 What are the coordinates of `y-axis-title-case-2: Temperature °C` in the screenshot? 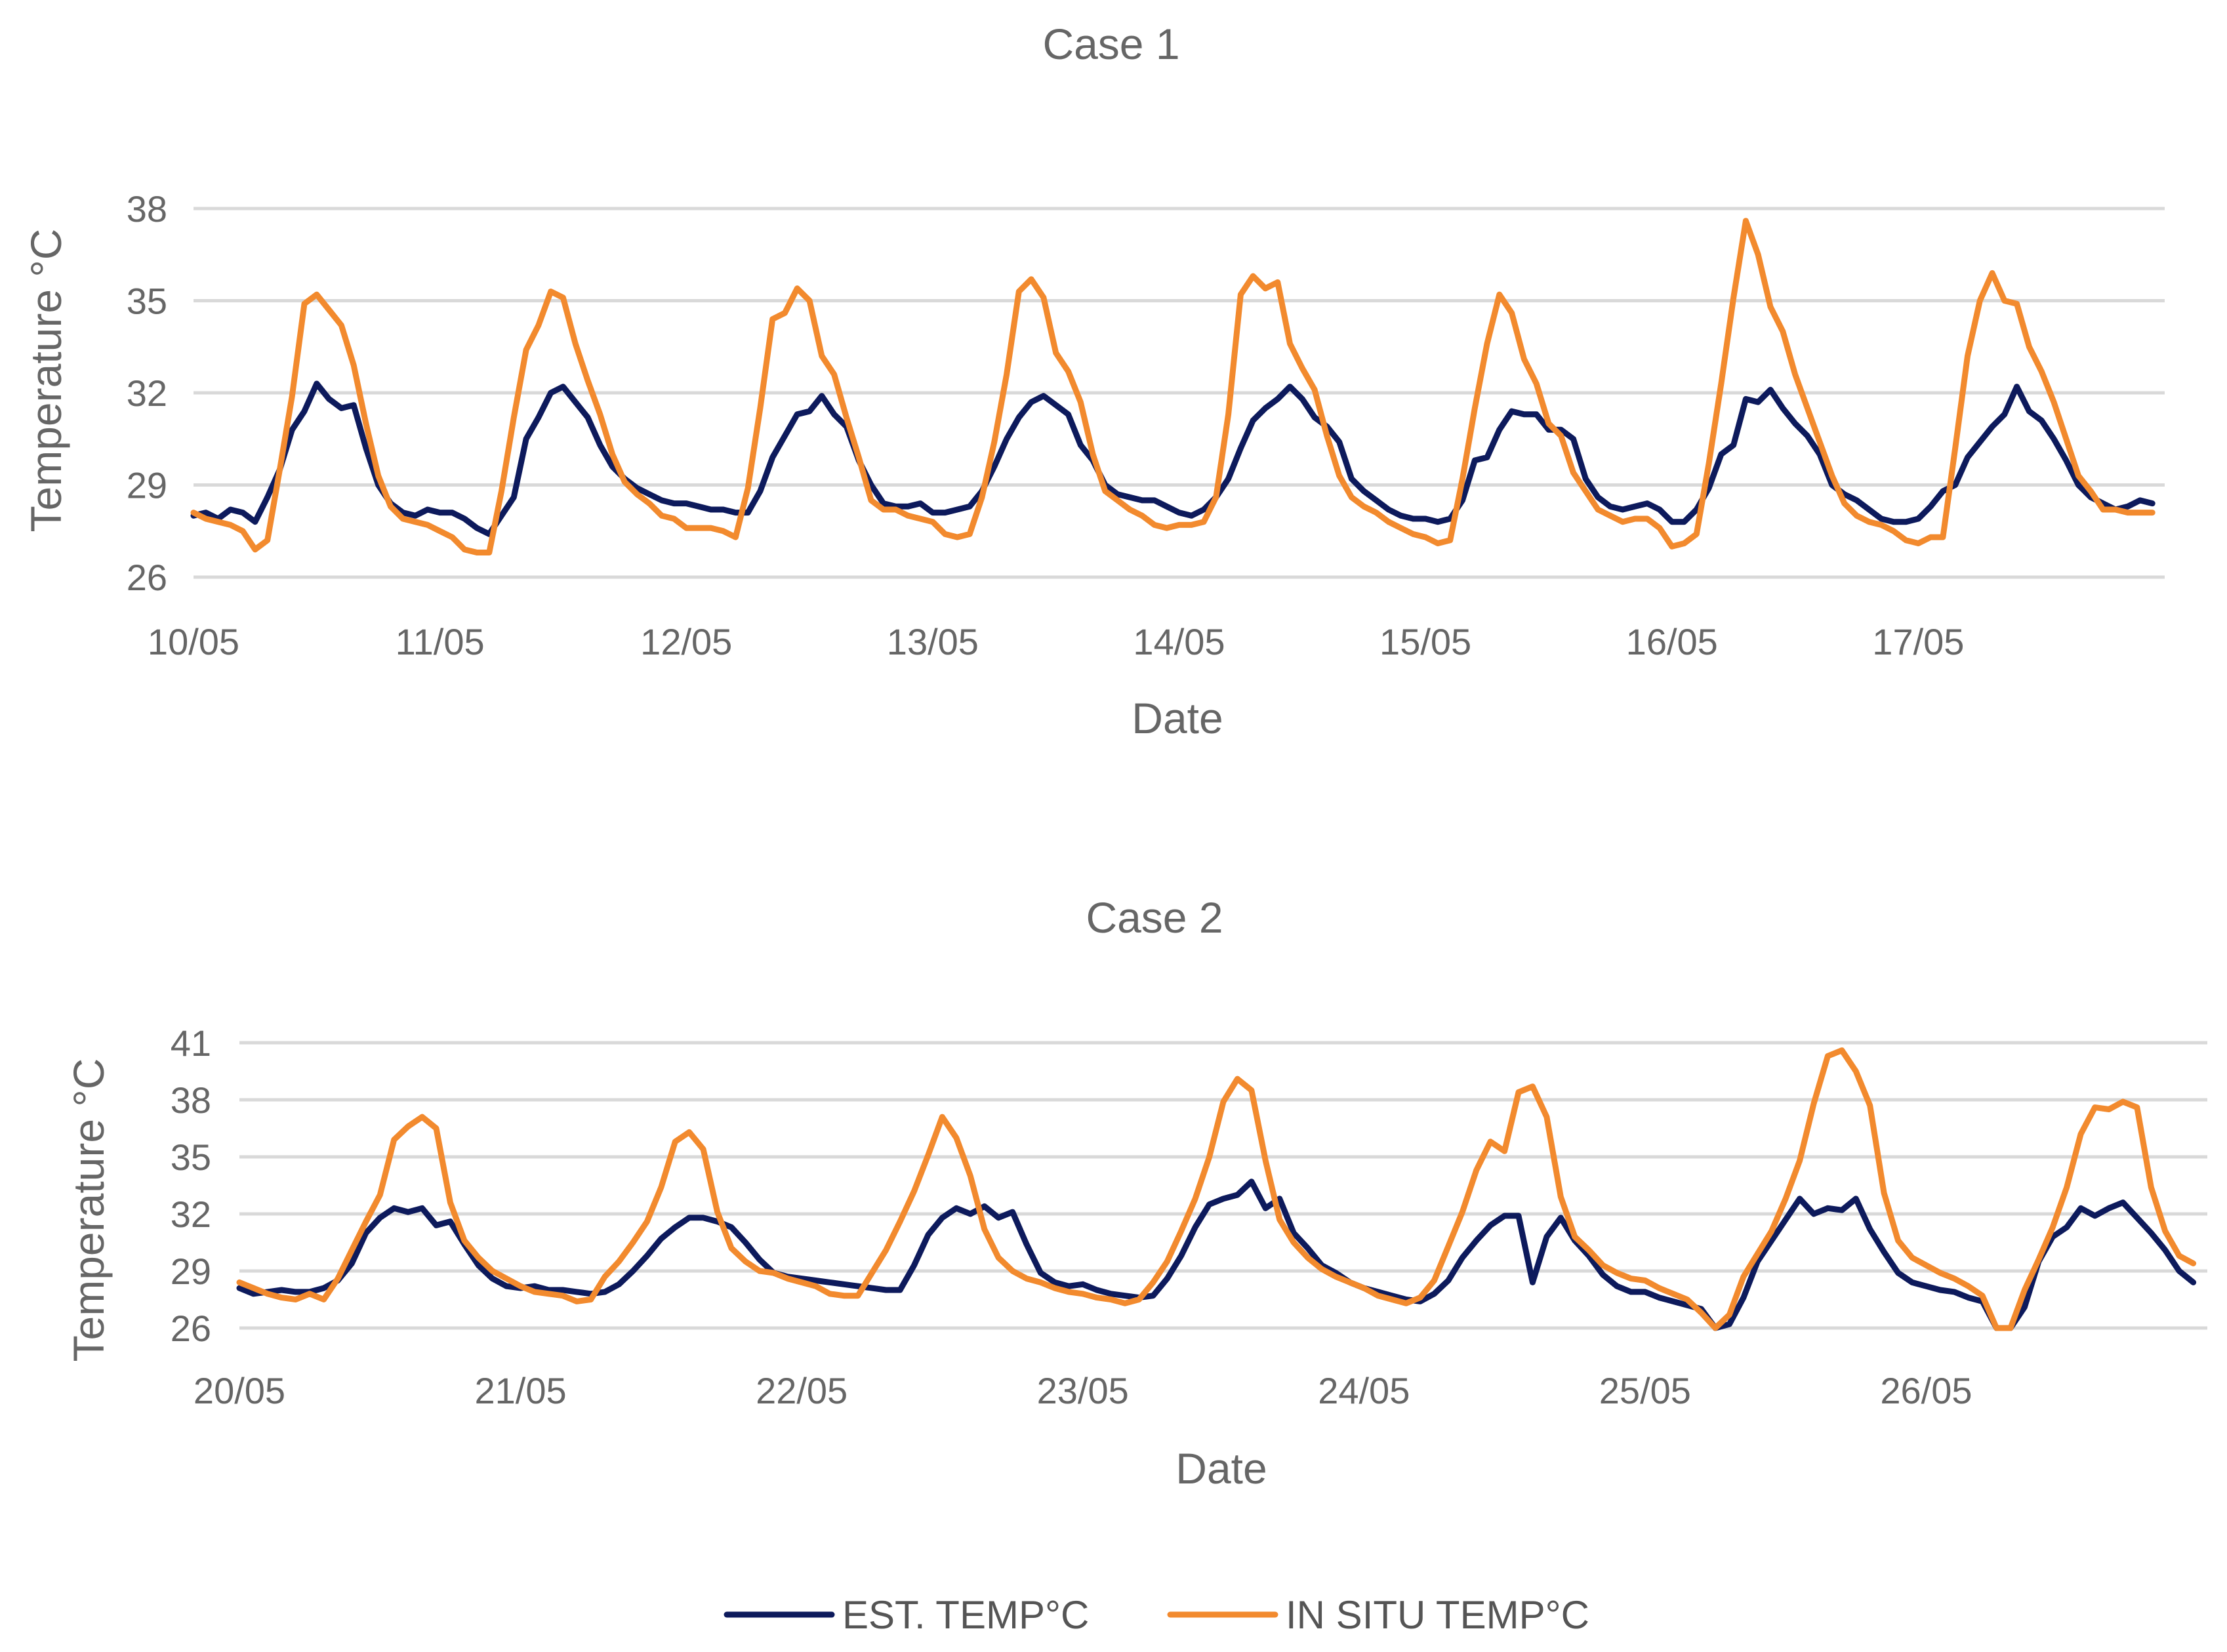 It's located at (88, 1210).